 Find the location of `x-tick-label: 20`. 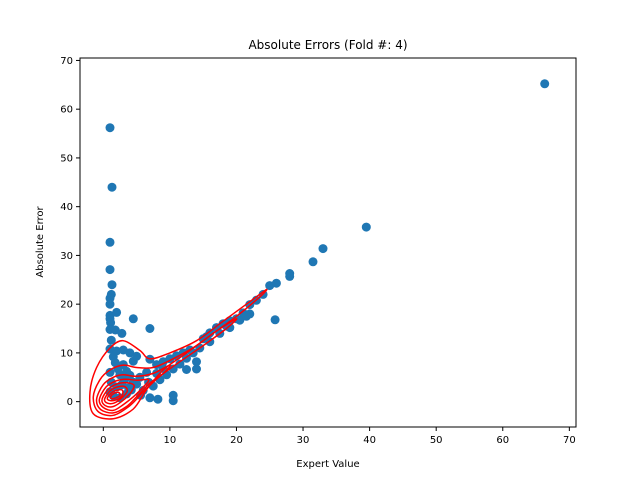

x-tick-label: 20 is located at coordinates (236, 440).